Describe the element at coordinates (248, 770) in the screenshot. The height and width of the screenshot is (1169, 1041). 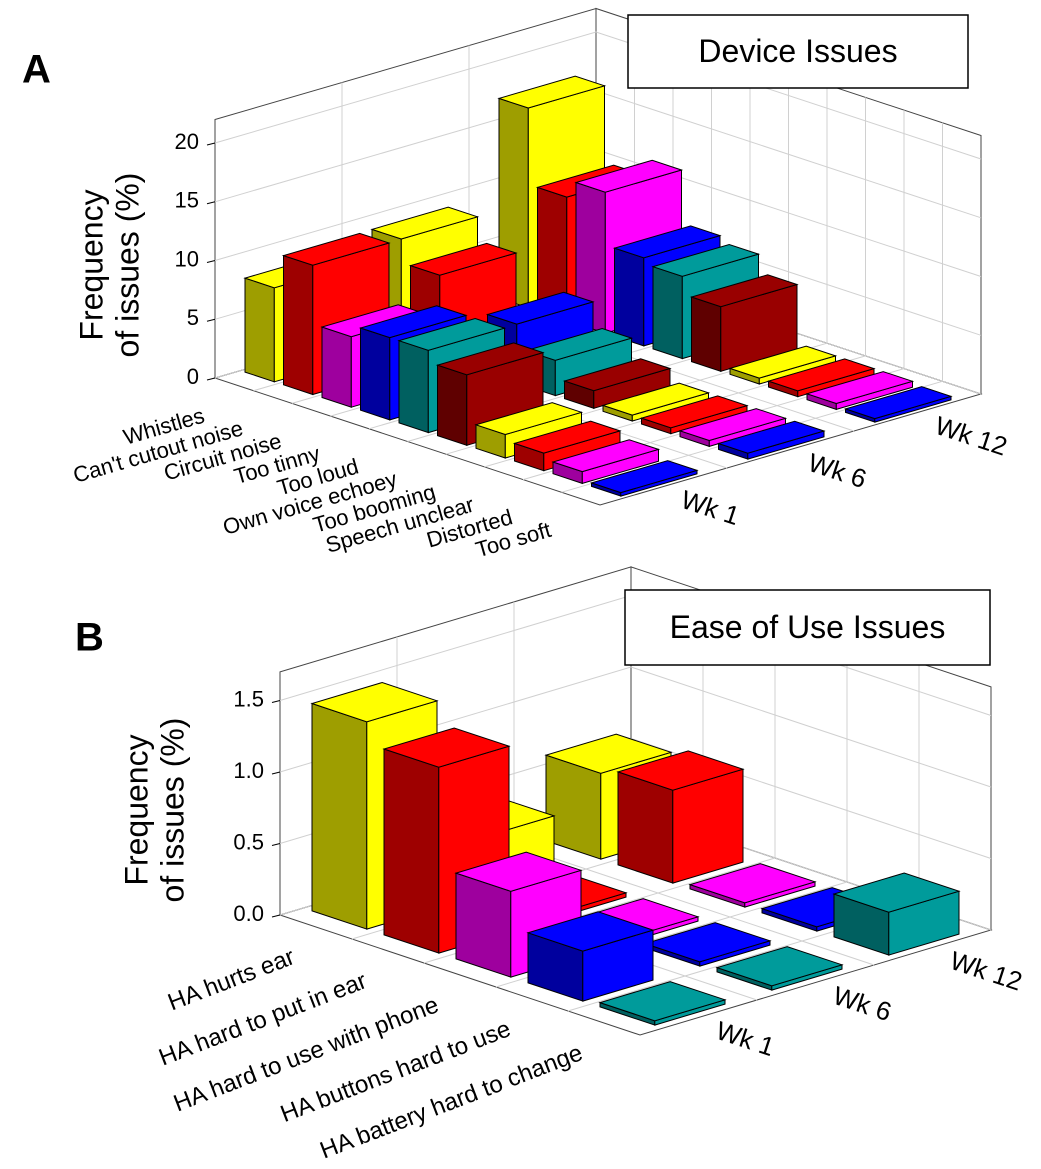
I see `z-tick-label: 1.0` at that location.